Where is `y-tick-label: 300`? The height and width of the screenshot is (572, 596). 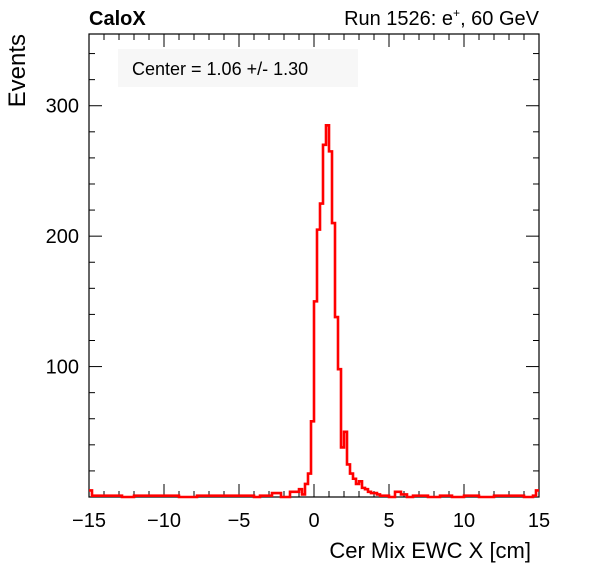
y-tick-label: 300 is located at coordinates (62, 107).